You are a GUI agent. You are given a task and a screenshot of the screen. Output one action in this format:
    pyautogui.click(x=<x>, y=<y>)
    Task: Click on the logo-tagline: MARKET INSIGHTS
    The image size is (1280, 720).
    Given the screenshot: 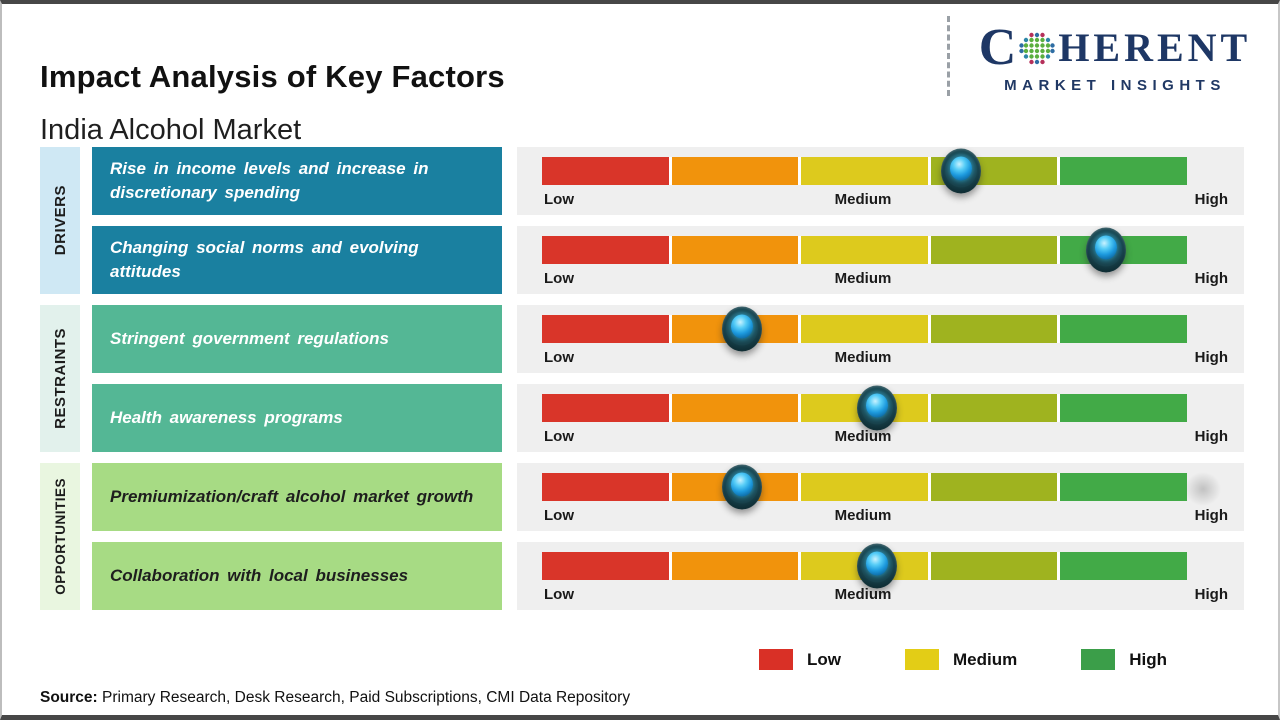 What is the action you would take?
    pyautogui.click(x=1115, y=85)
    